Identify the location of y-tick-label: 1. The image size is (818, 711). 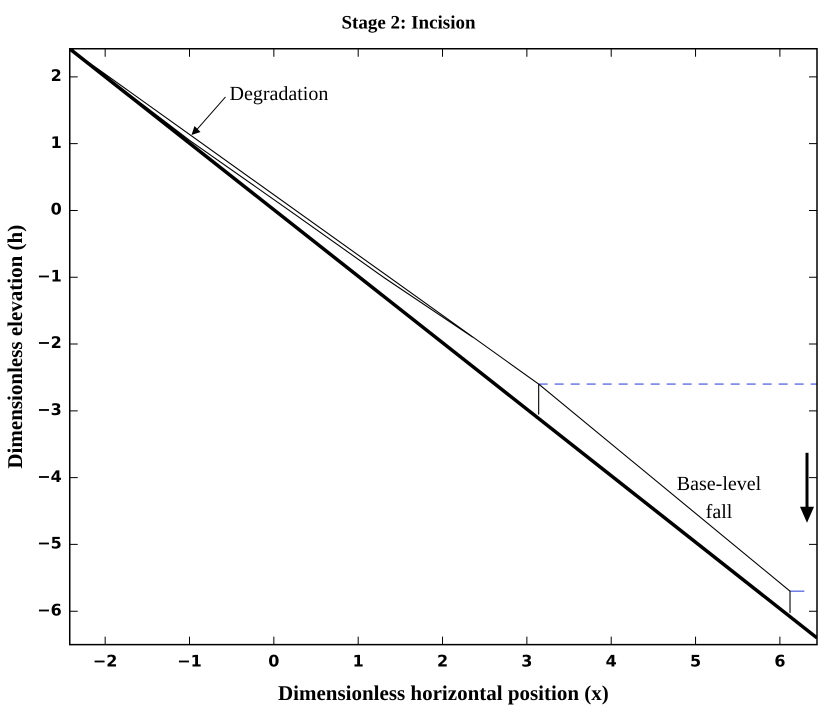
(56, 142).